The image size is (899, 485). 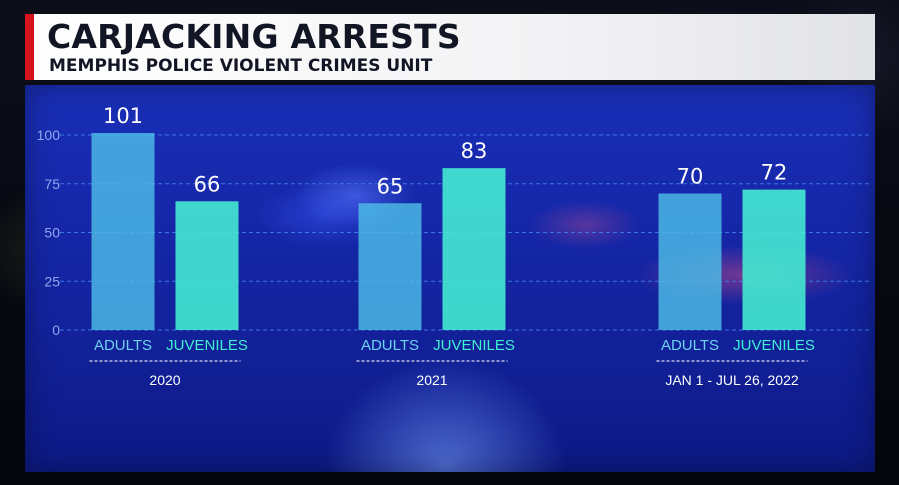 I want to click on data-label: 66, so click(x=207, y=184).